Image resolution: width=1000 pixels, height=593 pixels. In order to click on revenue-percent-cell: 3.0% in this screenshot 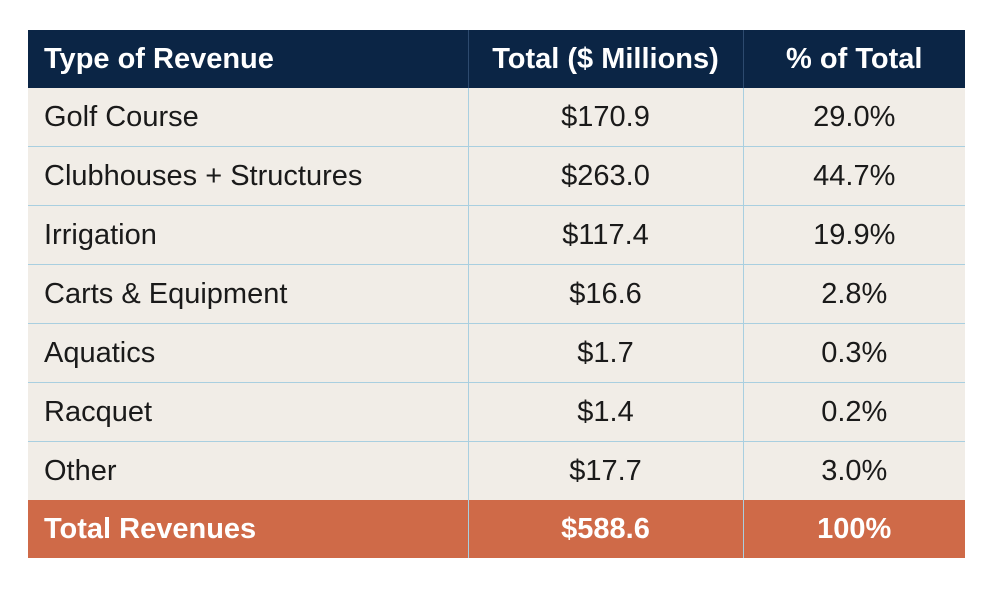, I will do `click(854, 470)`.